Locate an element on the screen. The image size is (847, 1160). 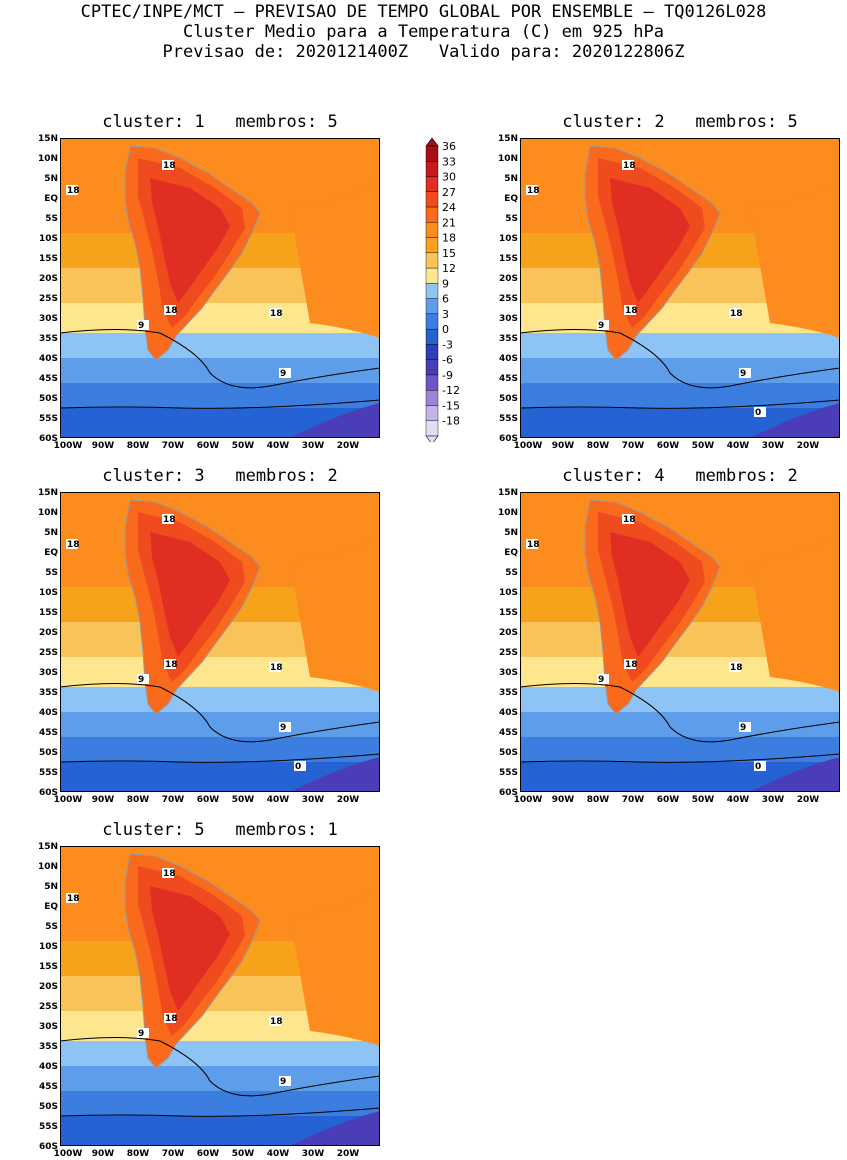
continent-core-area is located at coordinates (190, 948).